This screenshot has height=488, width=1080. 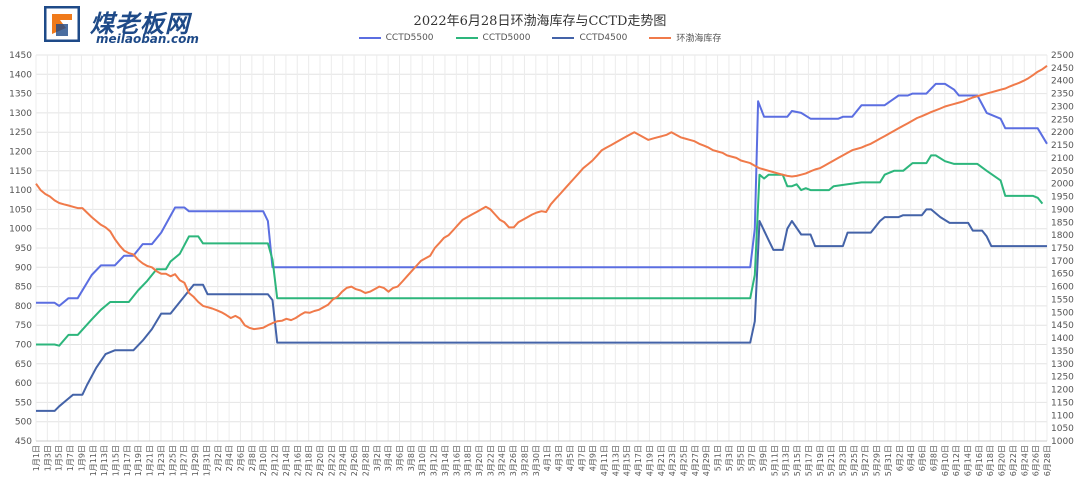 I want to click on x-tick-label: 1月3日, so click(x=47, y=458).